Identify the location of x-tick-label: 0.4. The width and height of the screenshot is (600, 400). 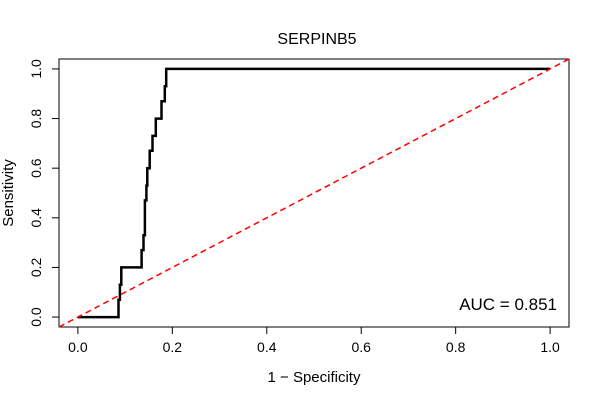
(267, 347).